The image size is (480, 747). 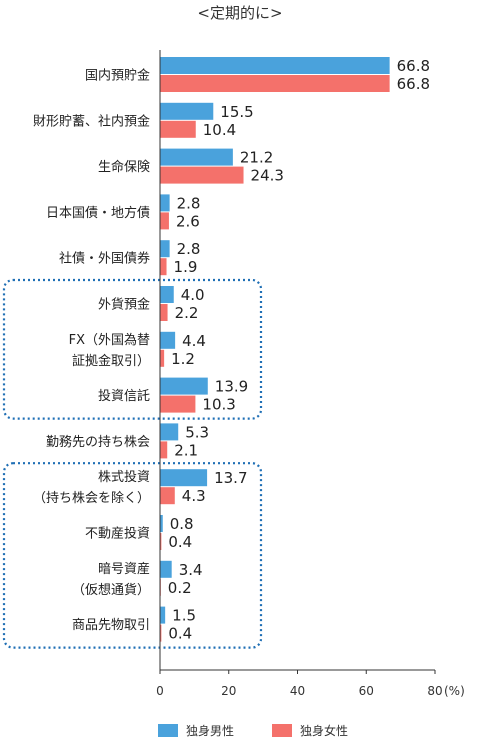 What do you see at coordinates (186, 450) in the screenshot?
I see `value-label-female-8: 2.1` at bounding box center [186, 450].